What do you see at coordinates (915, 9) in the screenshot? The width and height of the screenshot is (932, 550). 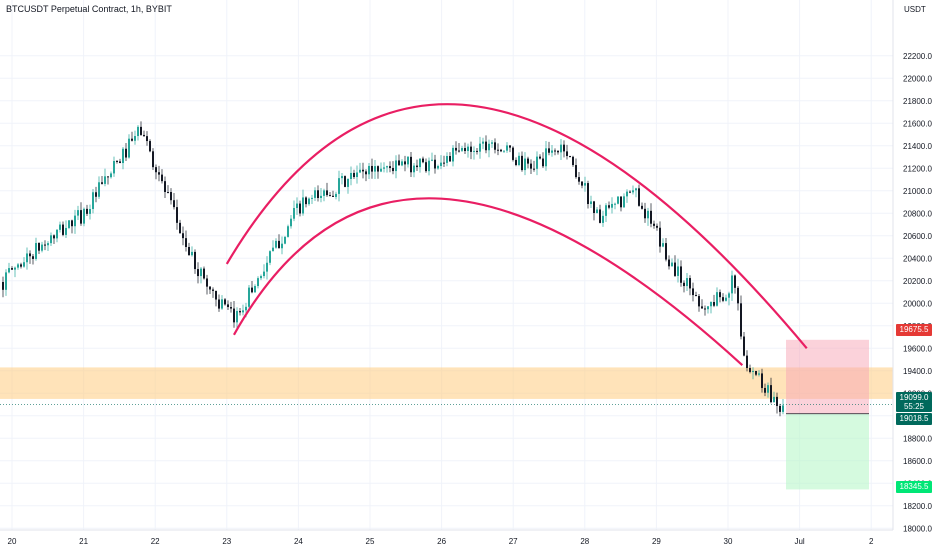 I see `price-axis-unit: USDT` at bounding box center [915, 9].